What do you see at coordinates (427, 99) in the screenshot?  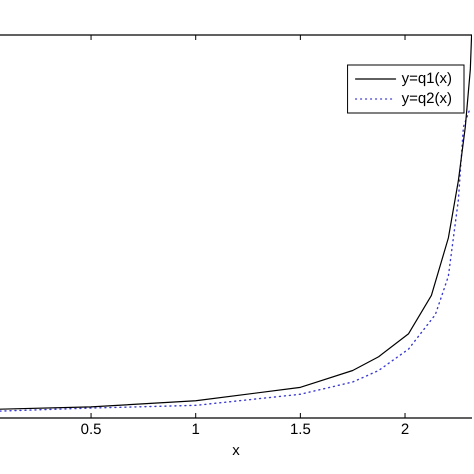 I see `legend-label: y=q2(x)` at bounding box center [427, 99].